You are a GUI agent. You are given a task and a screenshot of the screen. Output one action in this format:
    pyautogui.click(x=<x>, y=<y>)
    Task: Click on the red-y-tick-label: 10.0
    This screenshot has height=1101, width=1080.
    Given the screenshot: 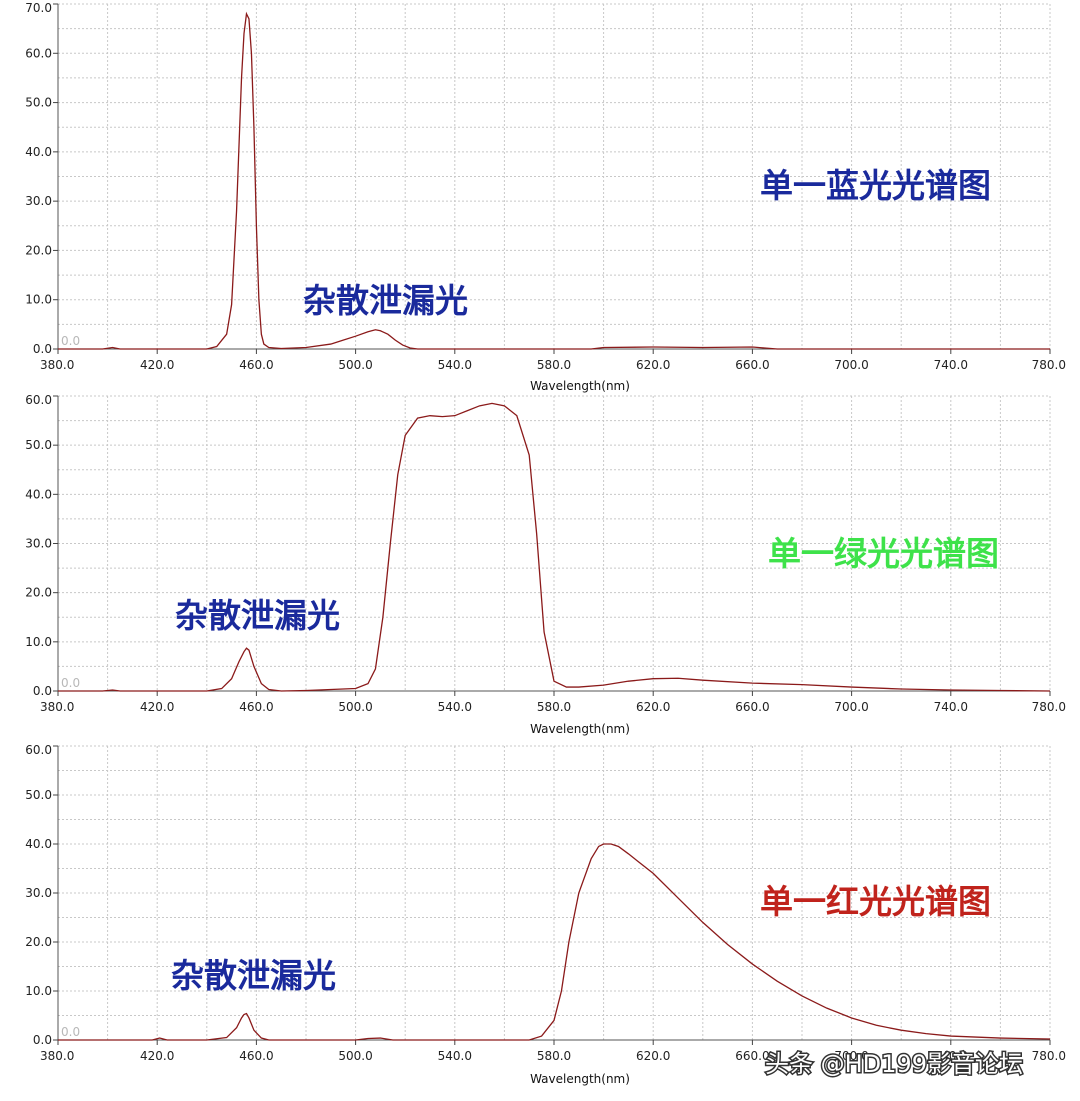 What is the action you would take?
    pyautogui.click(x=38, y=991)
    